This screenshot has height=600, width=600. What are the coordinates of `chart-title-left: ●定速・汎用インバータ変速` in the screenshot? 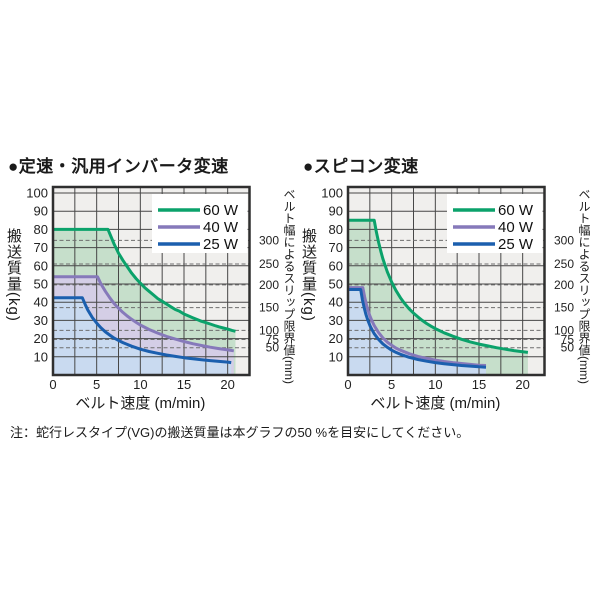 It's located at (118, 166).